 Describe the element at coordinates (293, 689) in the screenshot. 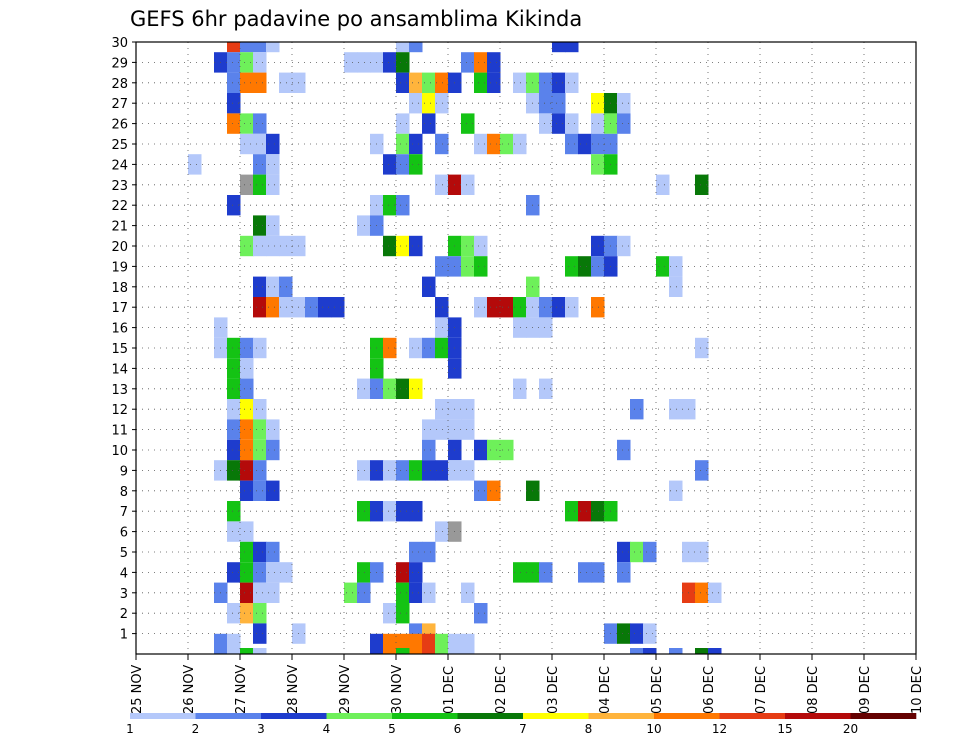

I see `x-tick-label: 28 NOV` at that location.